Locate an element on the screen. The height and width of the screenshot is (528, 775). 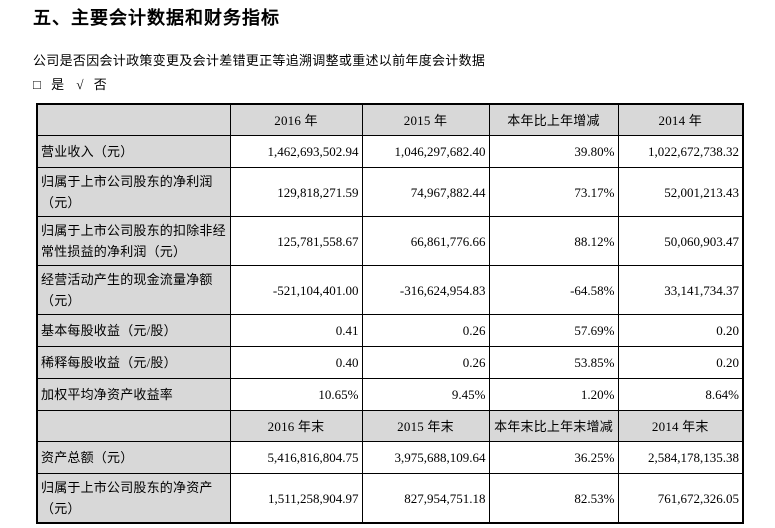
value-cell: 66,861,776.66 is located at coordinates (425, 241).